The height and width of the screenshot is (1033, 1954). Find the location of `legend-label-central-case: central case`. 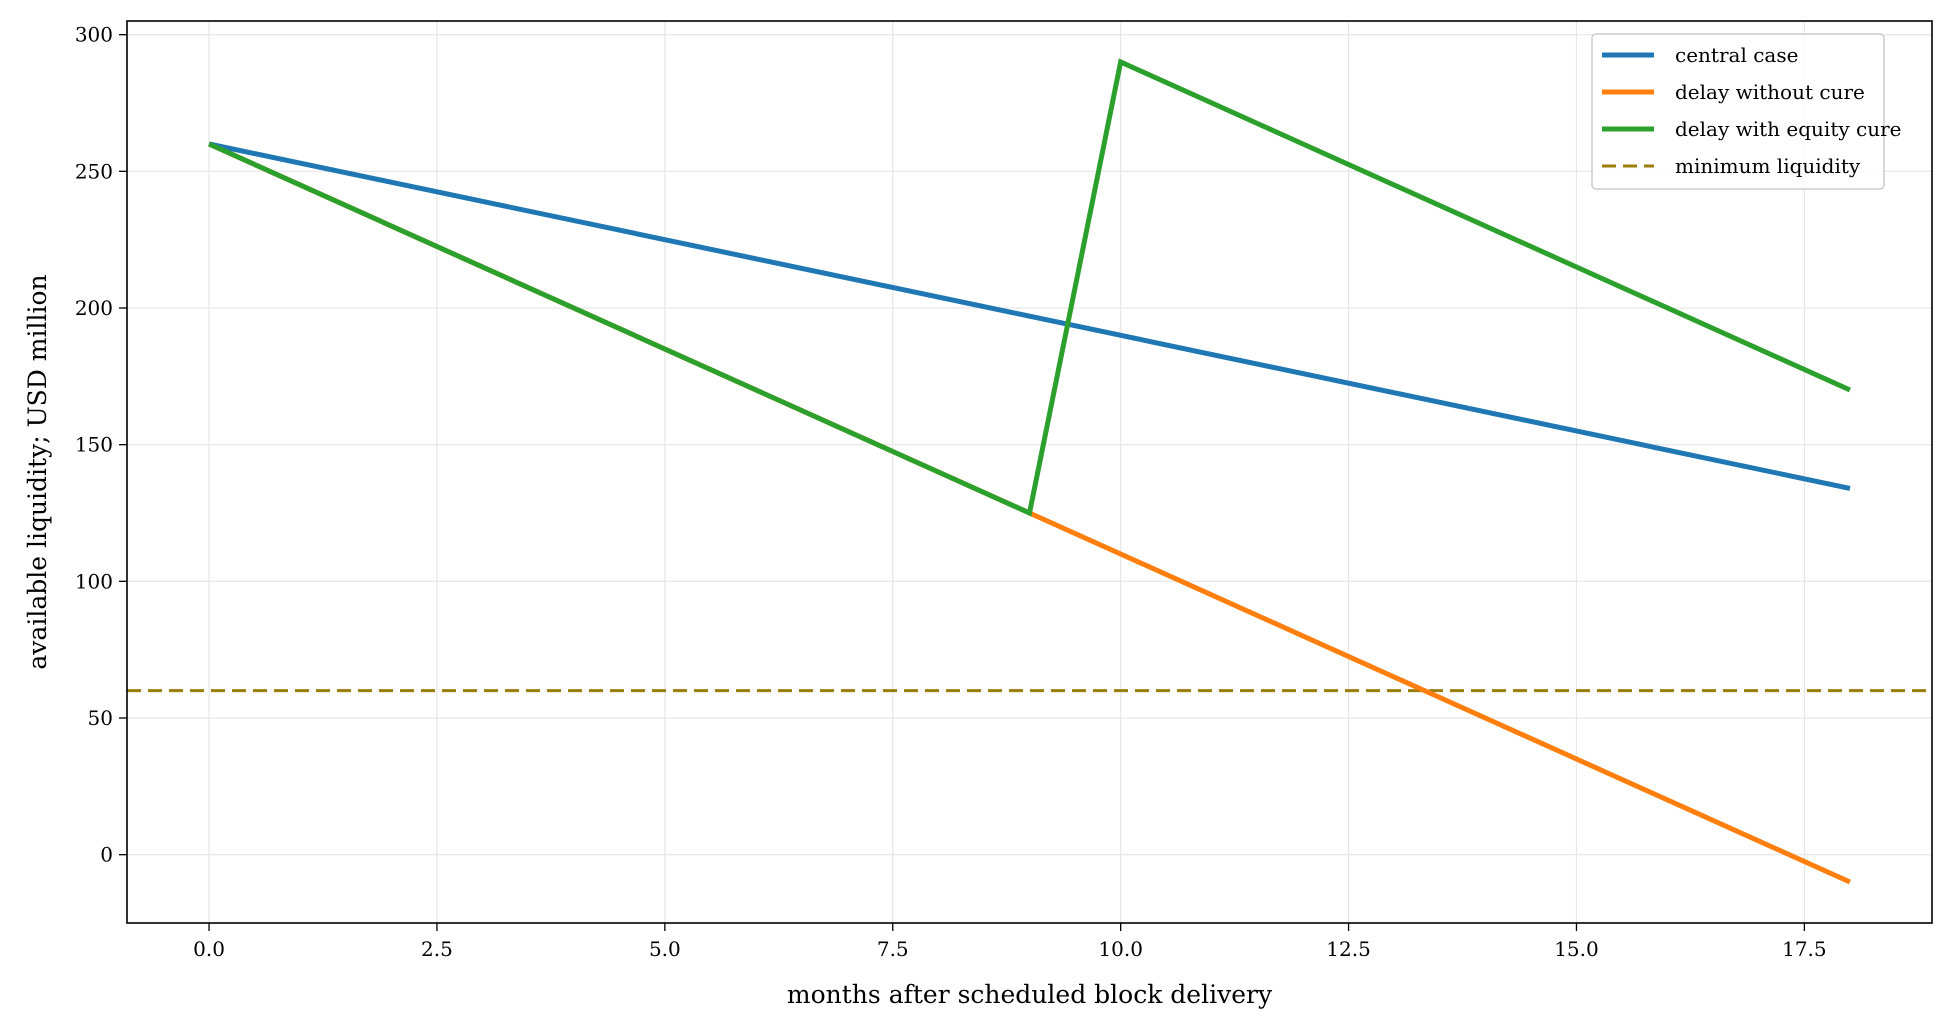

legend-label-central-case: central case is located at coordinates (1736, 55).